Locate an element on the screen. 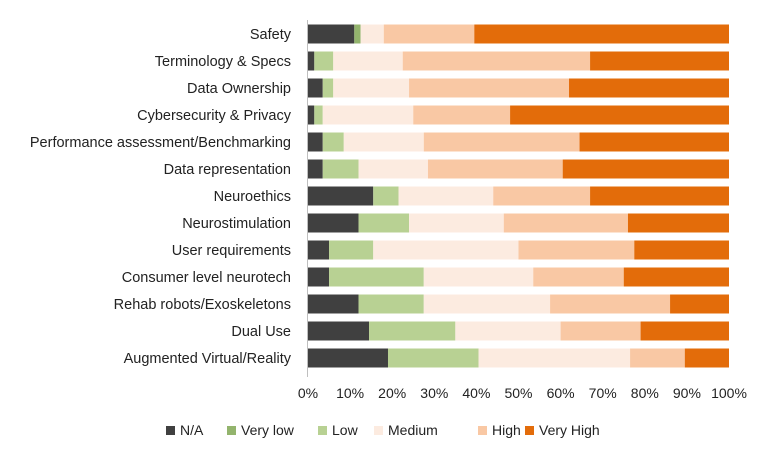 The image size is (768, 460). bar-segment-cybersecurity-privacy-very-high is located at coordinates (619, 115).